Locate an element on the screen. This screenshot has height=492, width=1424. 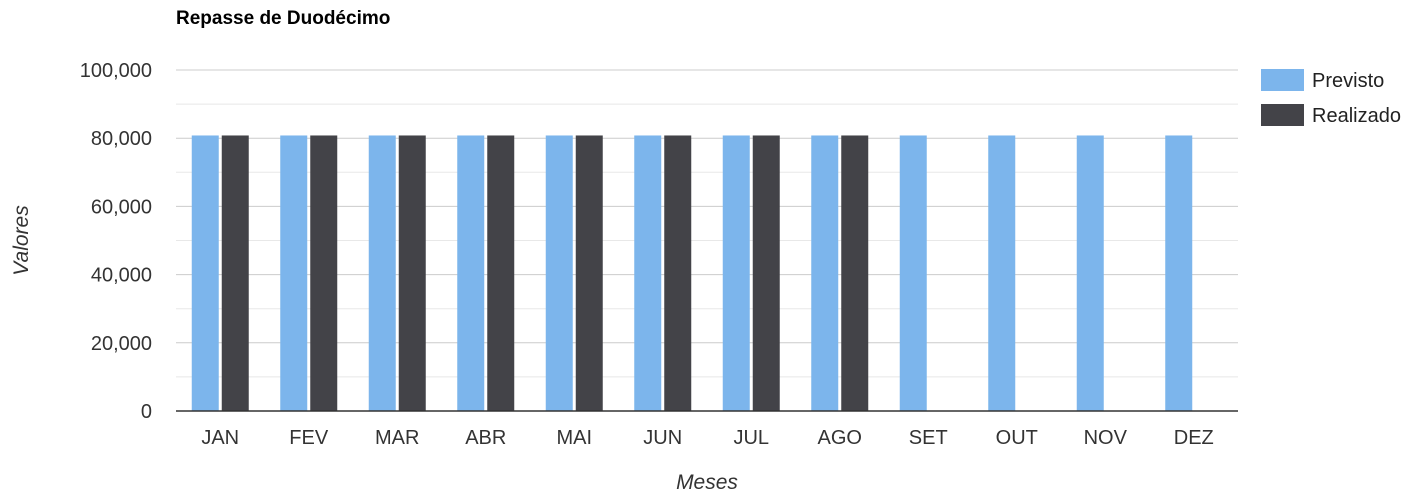
x-tick-label: AGO is located at coordinates (840, 438).